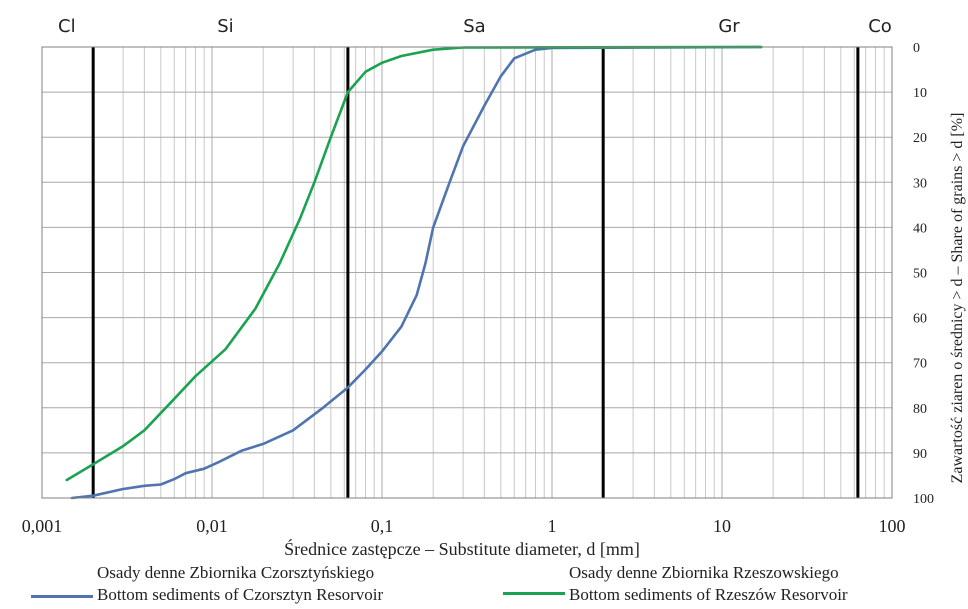  I want to click on y-tick-label: 20, so click(920, 138).